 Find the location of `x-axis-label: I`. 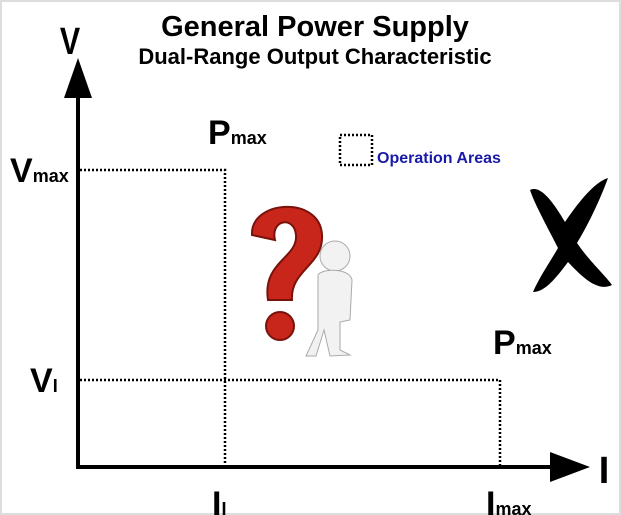

x-axis-label: I is located at coordinates (604, 471).